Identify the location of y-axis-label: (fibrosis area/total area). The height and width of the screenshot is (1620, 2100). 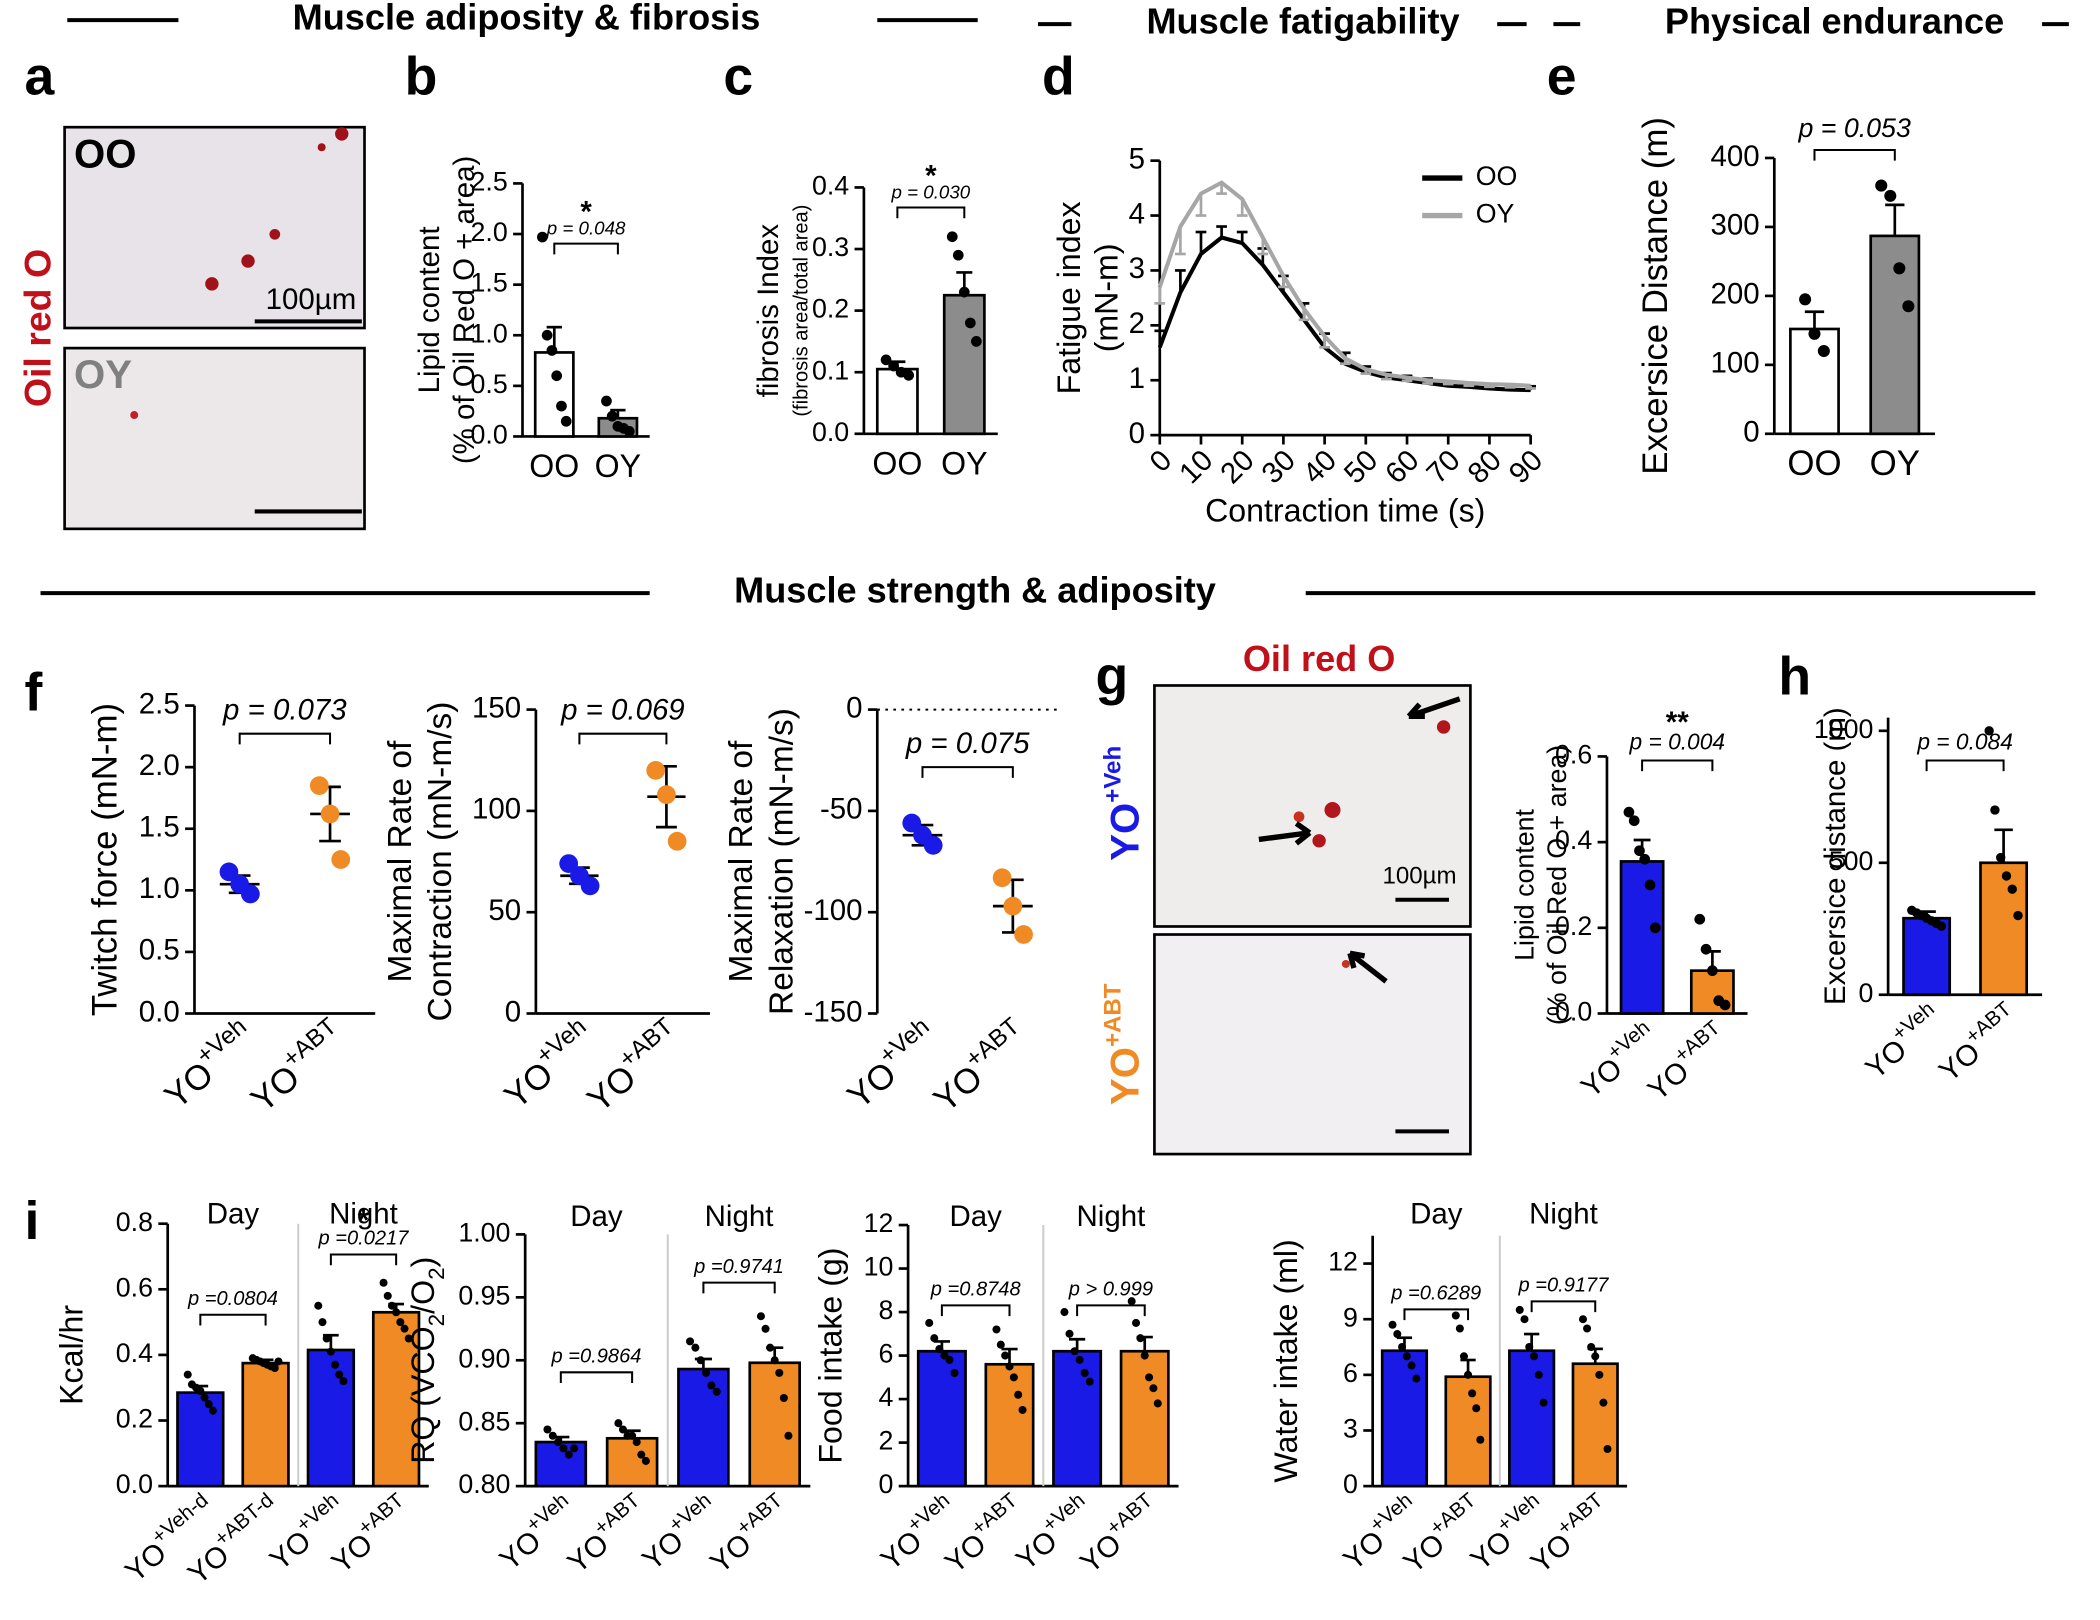
(802, 311).